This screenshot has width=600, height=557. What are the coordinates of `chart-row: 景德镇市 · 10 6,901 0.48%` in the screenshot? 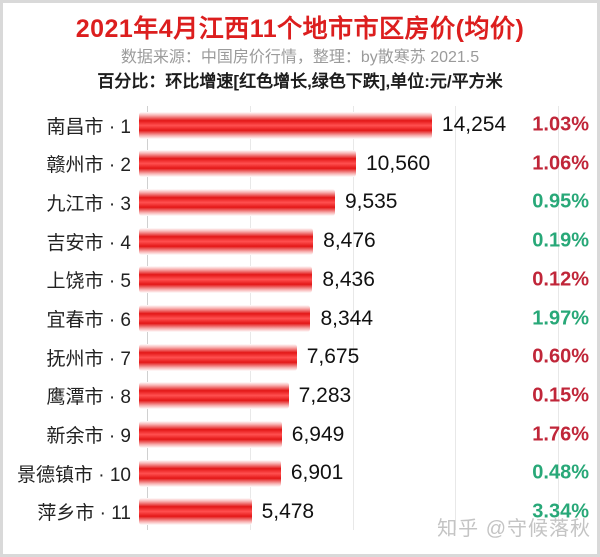 It's located at (300, 473).